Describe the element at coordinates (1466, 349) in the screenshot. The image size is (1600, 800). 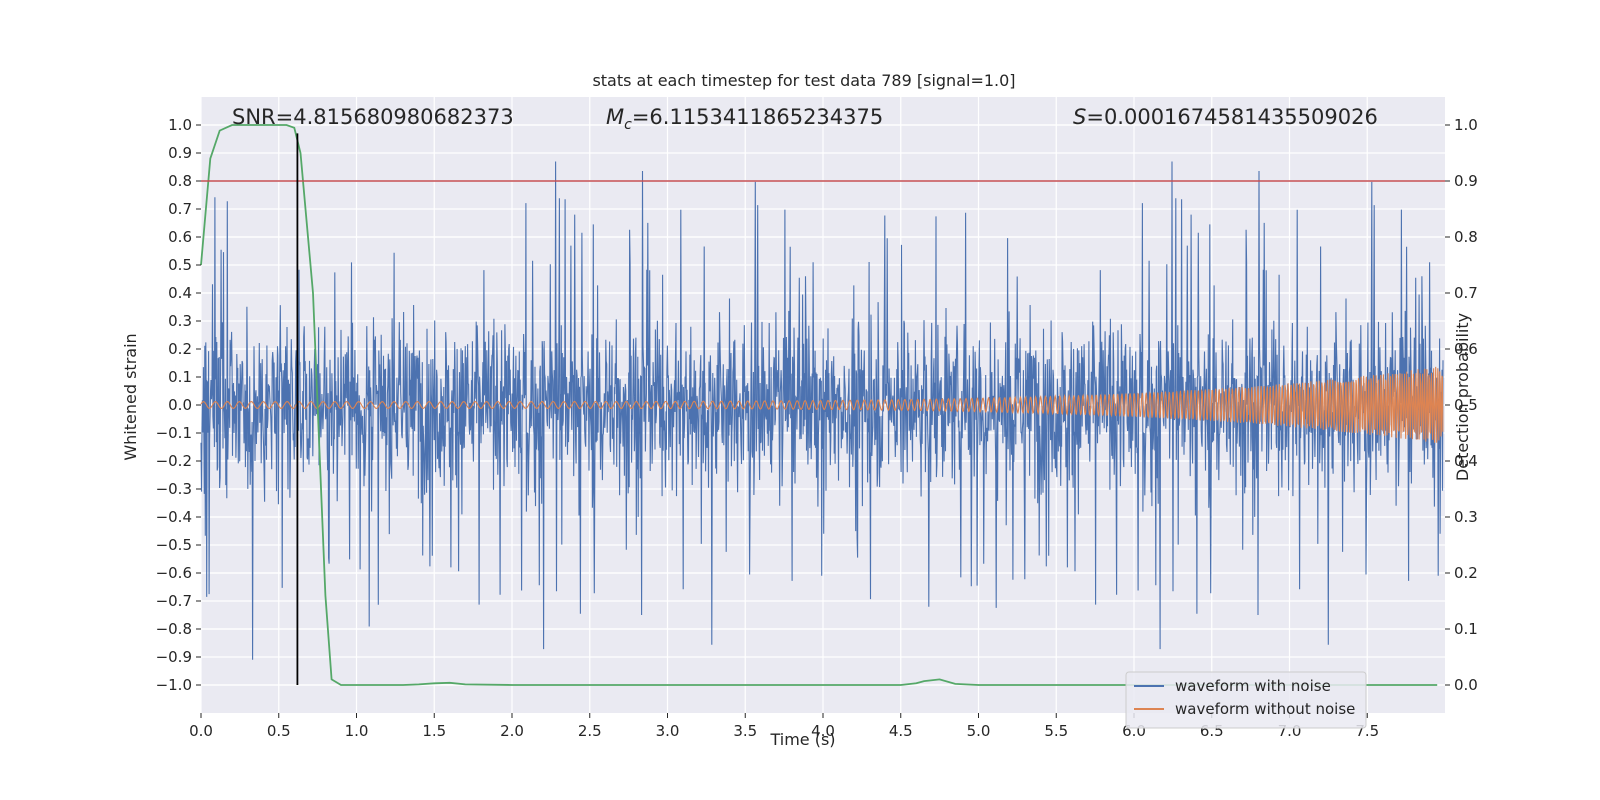
I see `y-right-tick-label: 0.6` at that location.